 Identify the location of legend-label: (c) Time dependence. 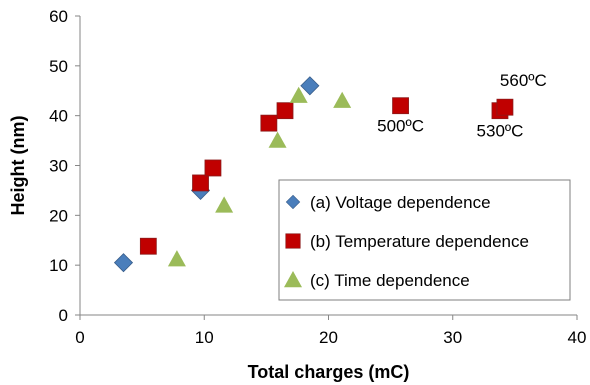
(390, 280).